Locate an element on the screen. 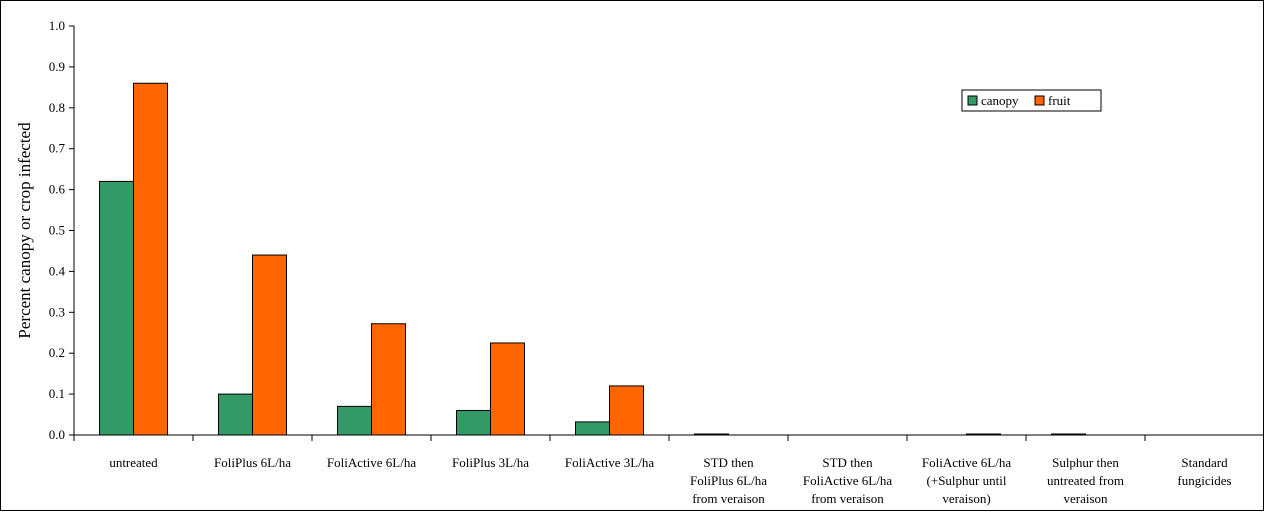  y-tick-label: 0.7 is located at coordinates (57, 148).